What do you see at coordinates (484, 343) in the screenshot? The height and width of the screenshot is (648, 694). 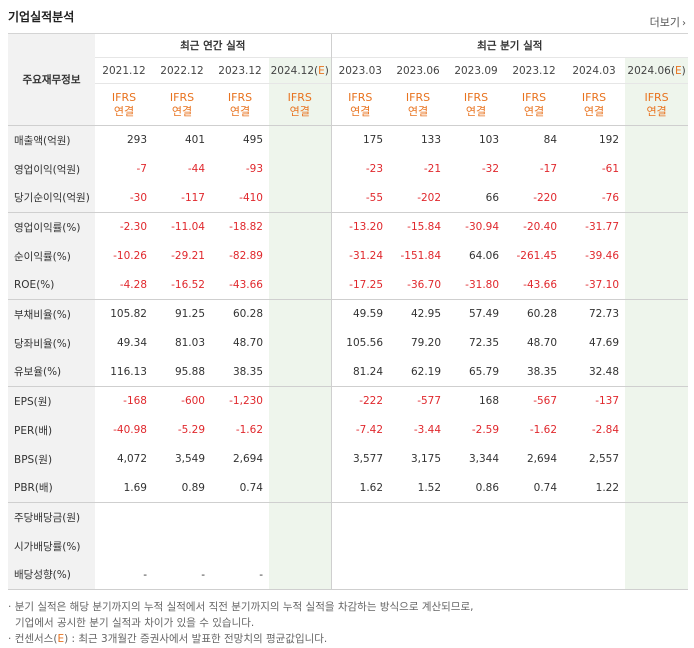 I see `value-cell: 72.35` at bounding box center [484, 343].